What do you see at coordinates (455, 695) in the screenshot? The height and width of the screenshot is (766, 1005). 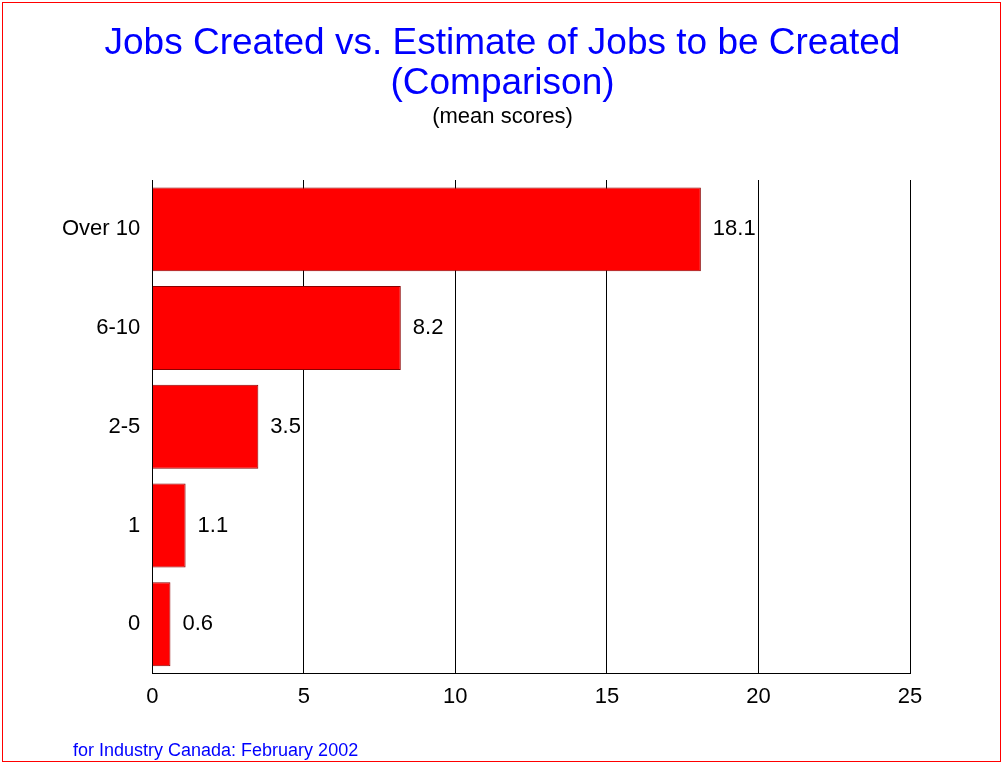 I see `x-tick-label: 10` at bounding box center [455, 695].